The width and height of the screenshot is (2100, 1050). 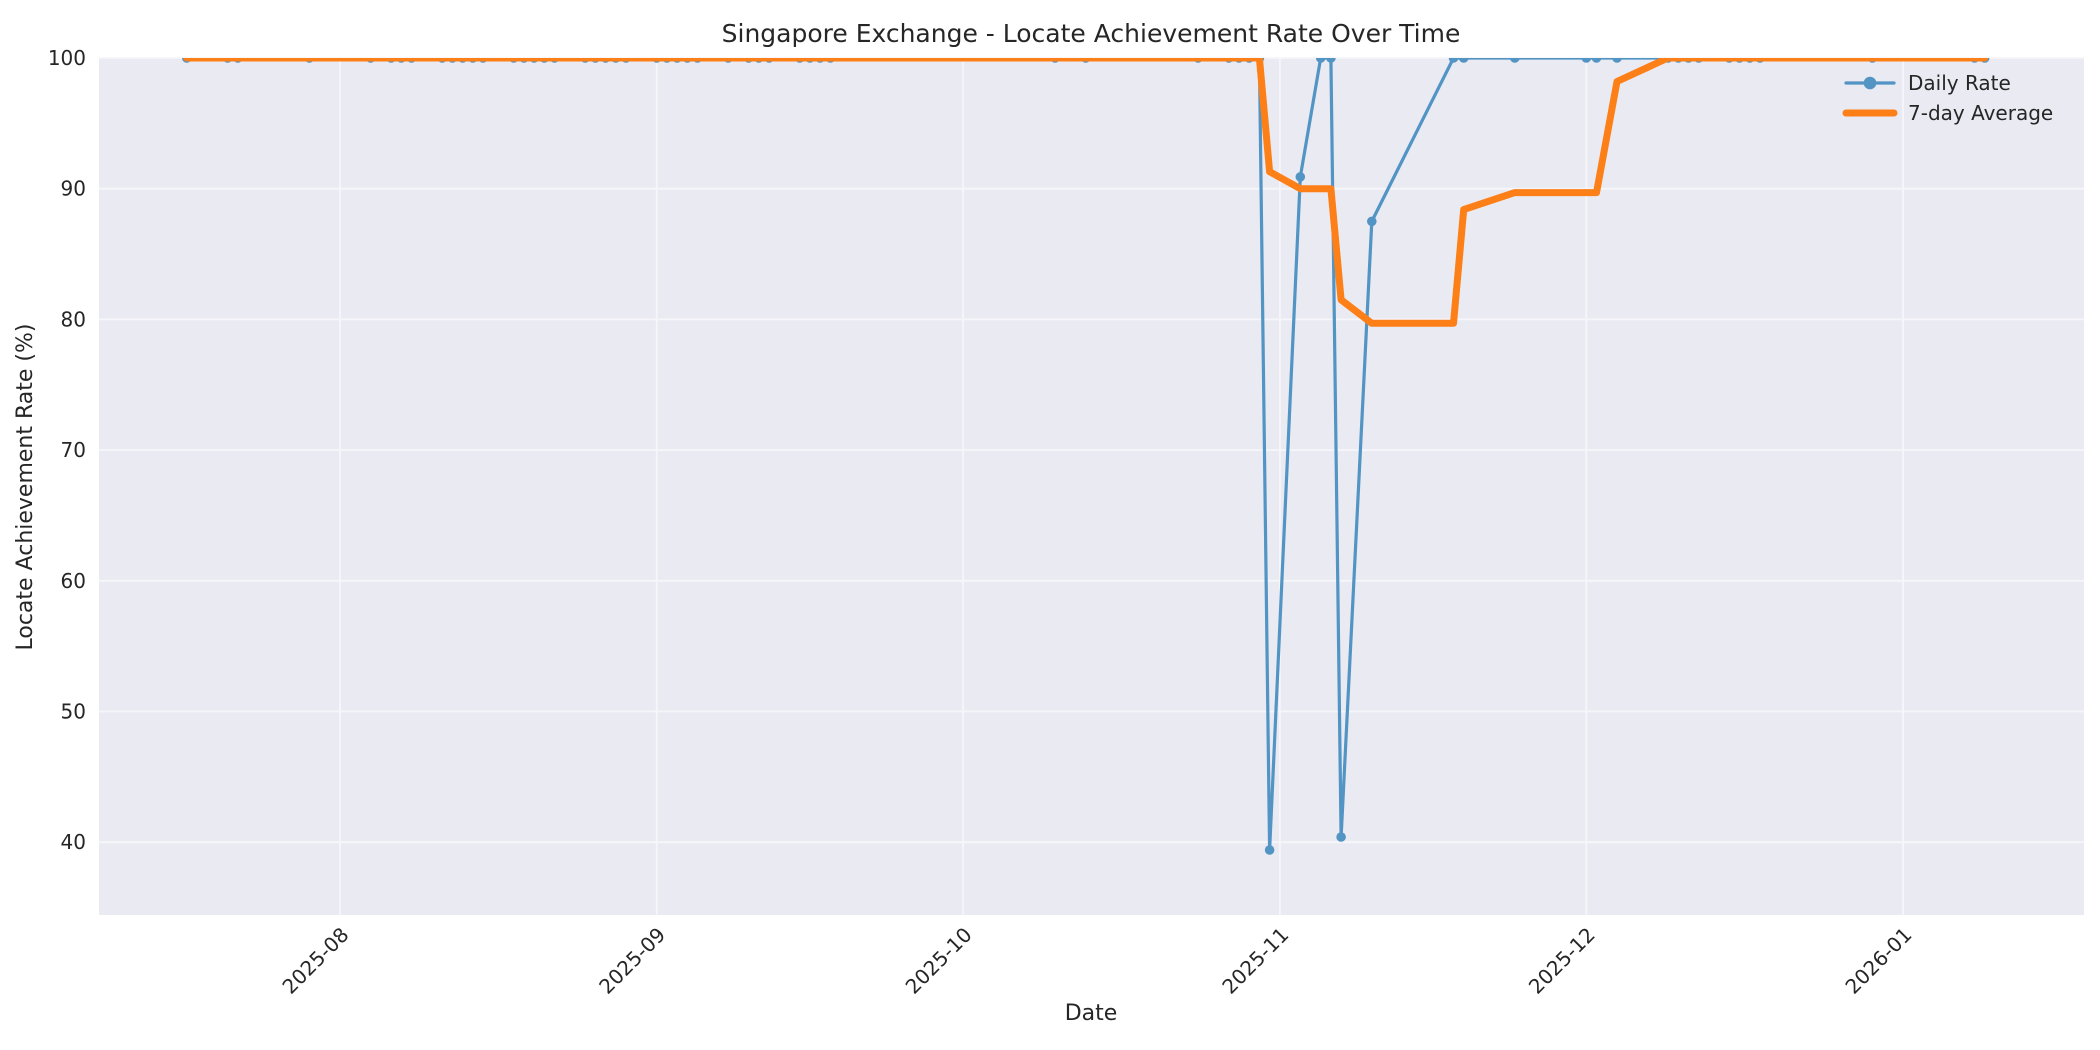 What do you see at coordinates (25, 486) in the screenshot?
I see `y-axis-label: Locate Achievement Rate (%)` at bounding box center [25, 486].